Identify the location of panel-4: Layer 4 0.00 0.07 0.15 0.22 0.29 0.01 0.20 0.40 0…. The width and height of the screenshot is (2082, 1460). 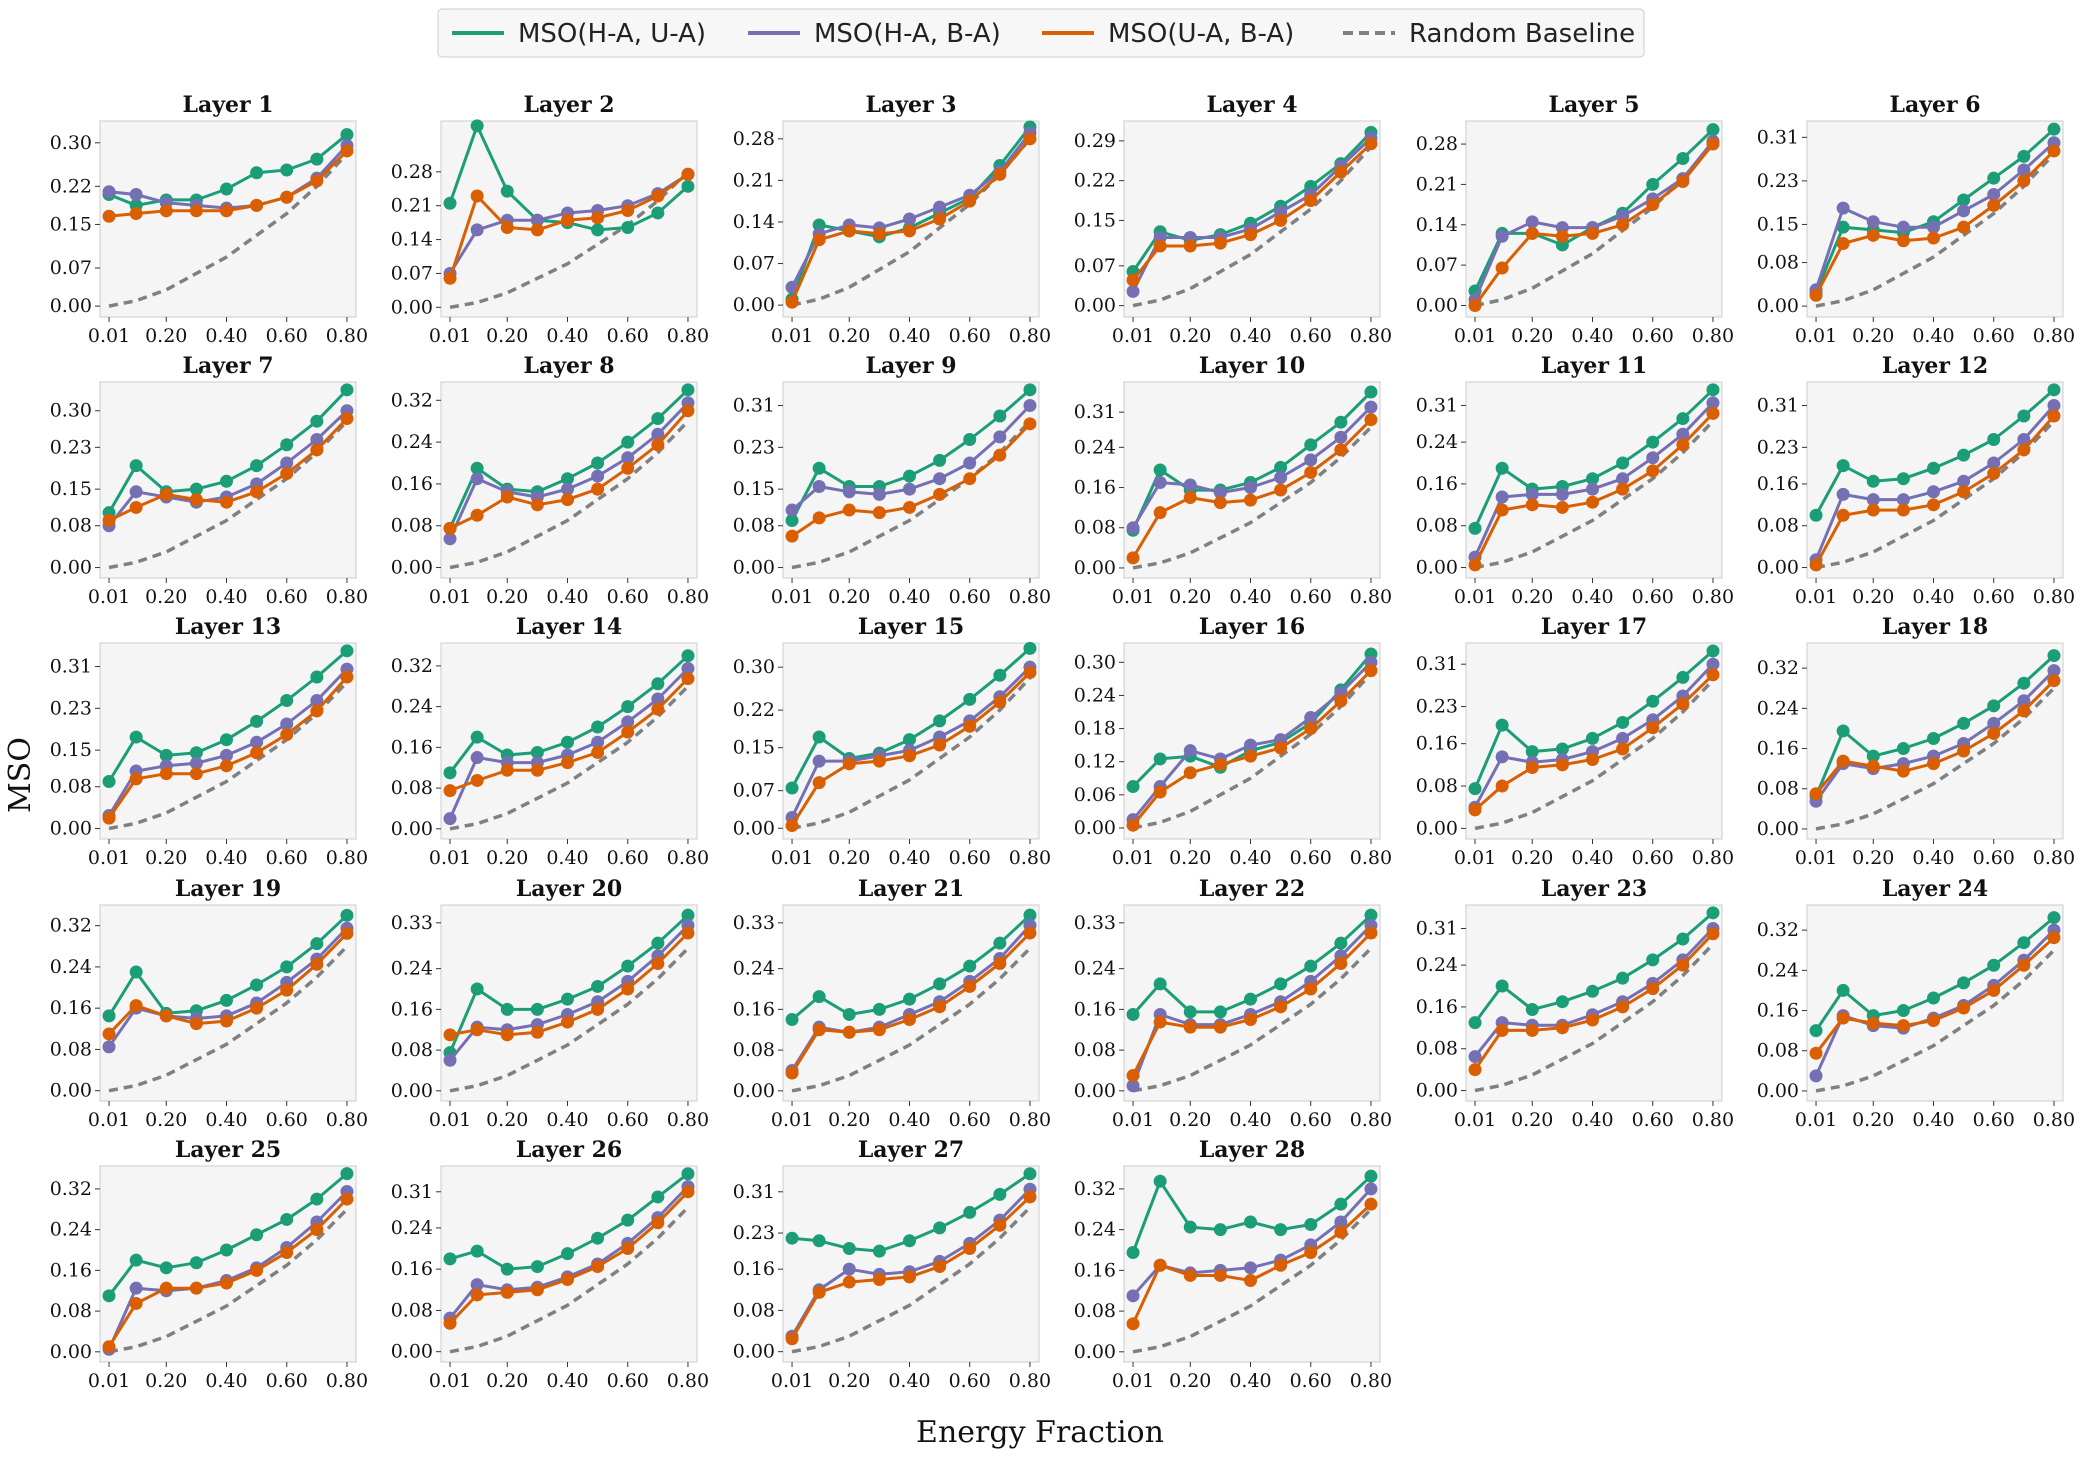
(1233, 219).